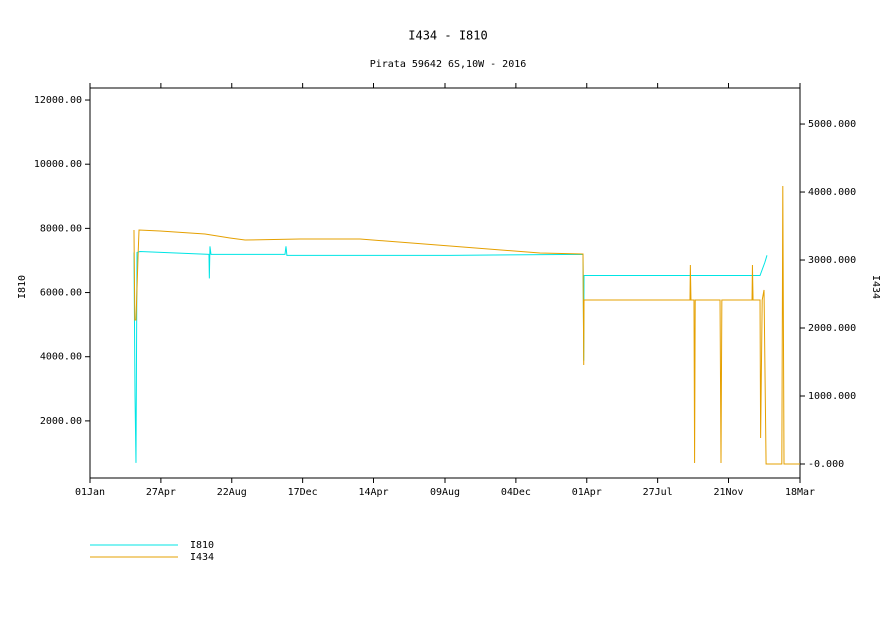 This screenshot has height=634, width=891. I want to click on y-tick-label: 2000.00, so click(61, 421).